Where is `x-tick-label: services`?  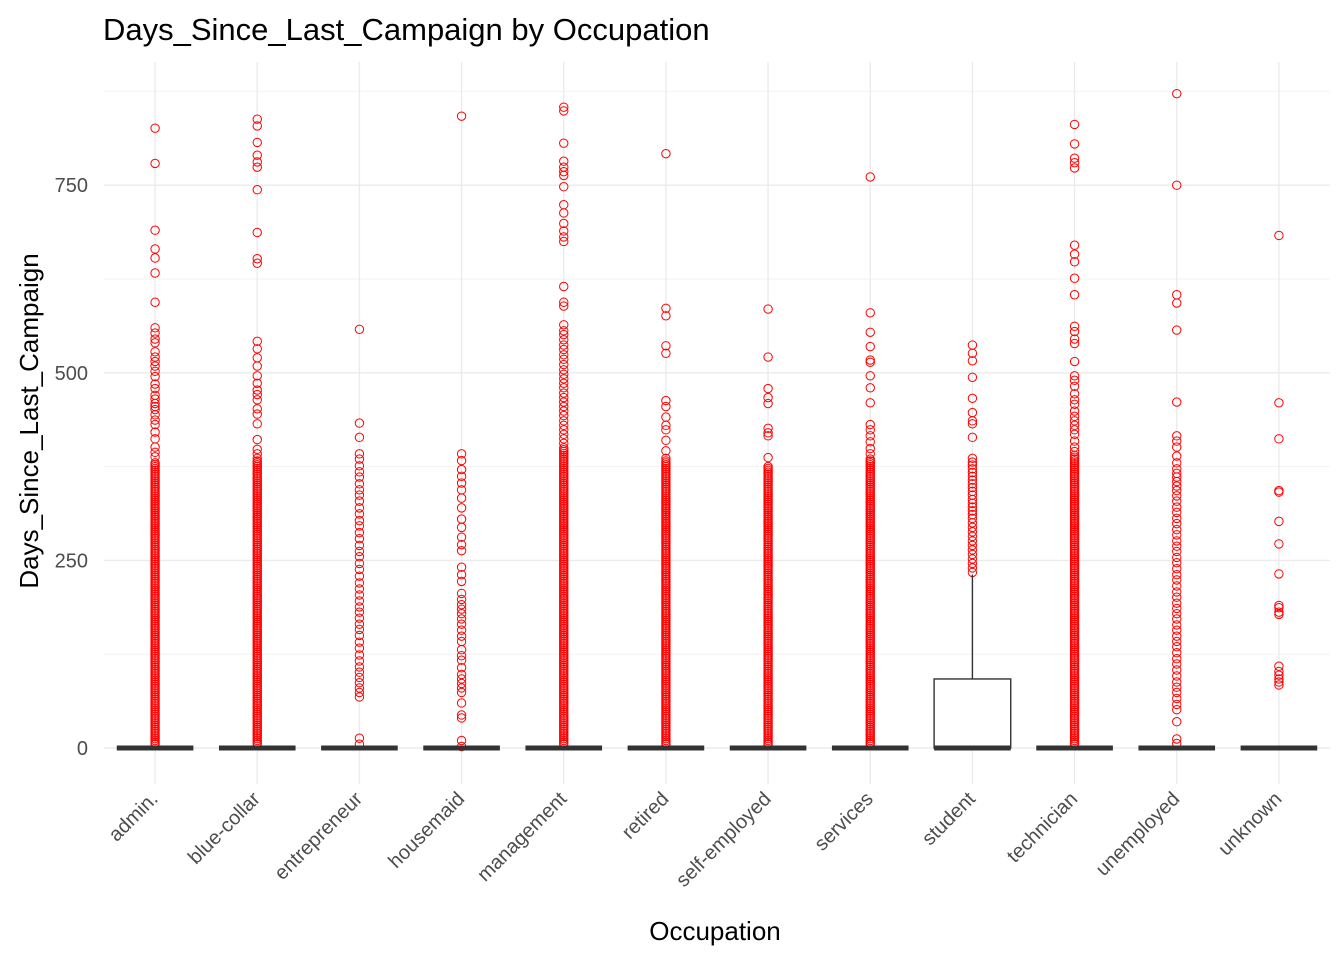 x-tick-label: services is located at coordinates (843, 821).